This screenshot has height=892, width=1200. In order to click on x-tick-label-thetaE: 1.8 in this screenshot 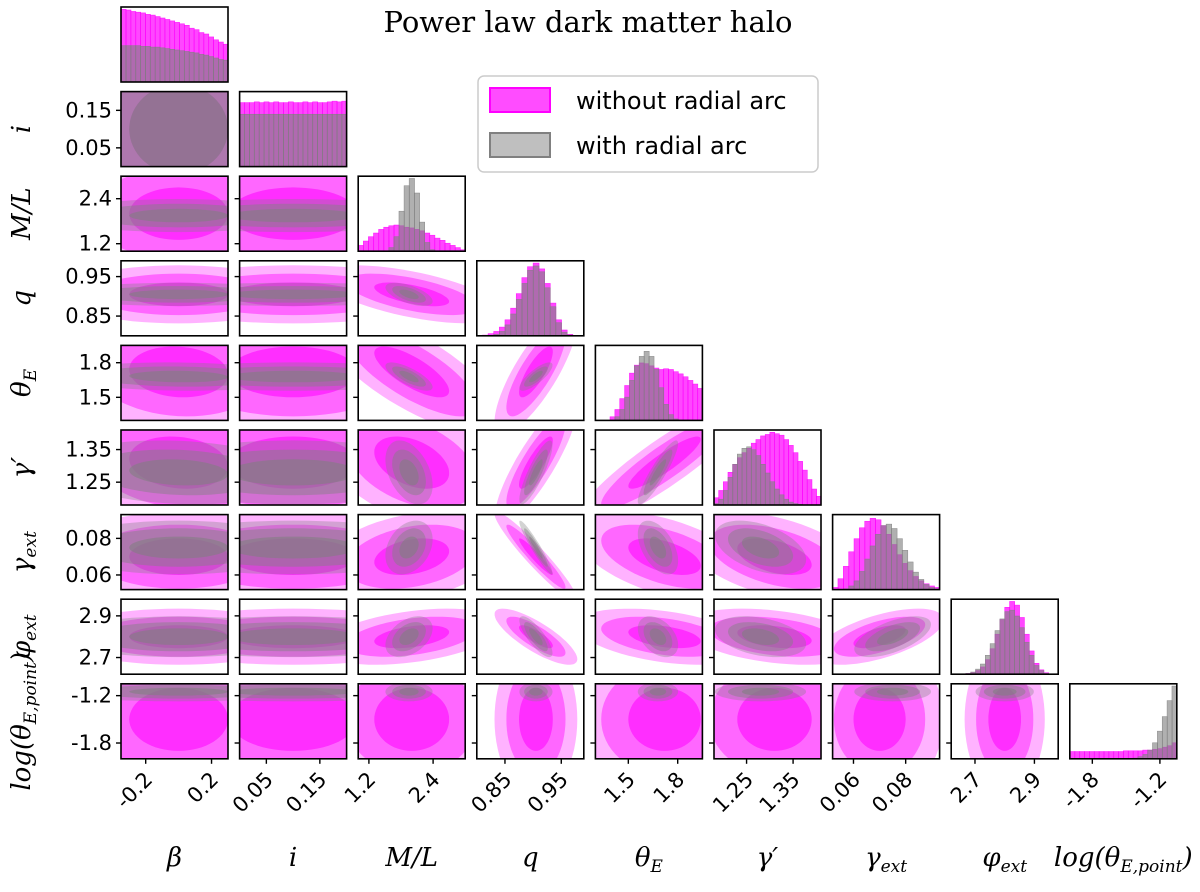, I will do `click(669, 787)`.